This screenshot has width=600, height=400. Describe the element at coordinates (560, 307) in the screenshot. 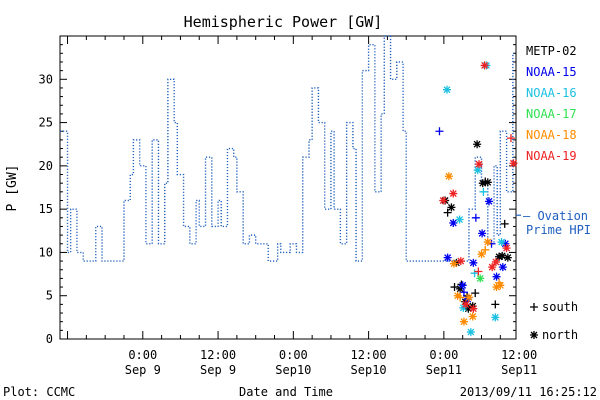

I see `marker-legend-label: south` at that location.